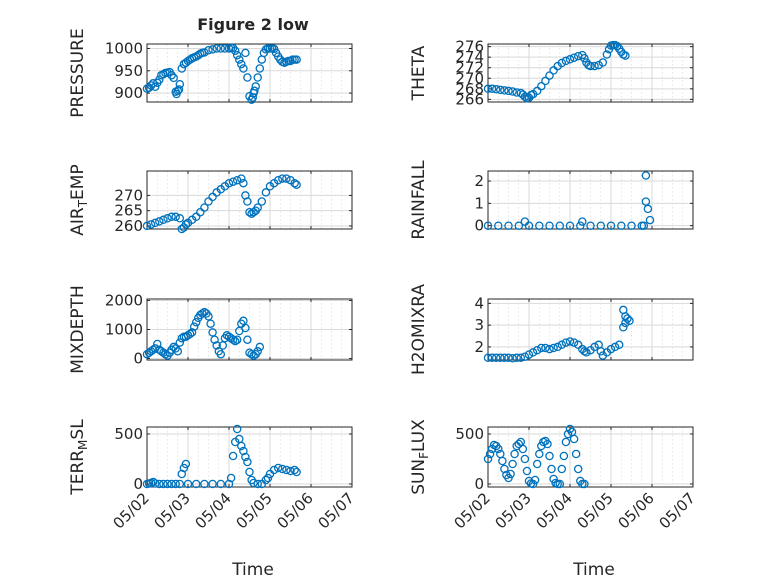 Image resolution: width=778 pixels, height=583 pixels. I want to click on y-tick-label: 1000, so click(124, 48).